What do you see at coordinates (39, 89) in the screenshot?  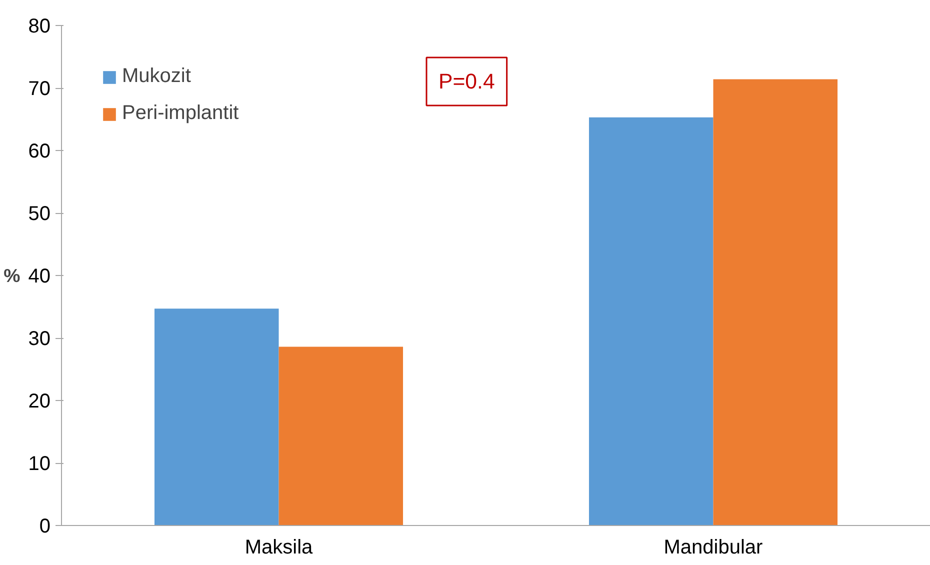 I see `y-tick-label: 70` at bounding box center [39, 89].